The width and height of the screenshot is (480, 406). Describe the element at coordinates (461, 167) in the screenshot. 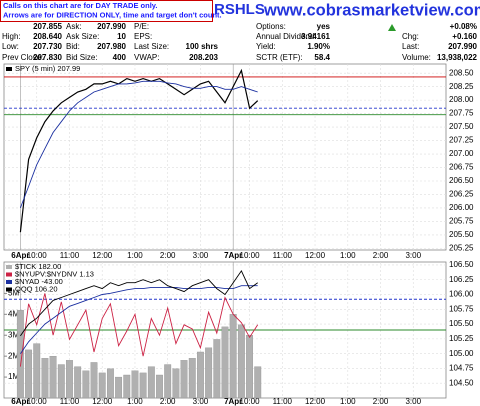

I see `y-tick-label: 206.75` at that location.